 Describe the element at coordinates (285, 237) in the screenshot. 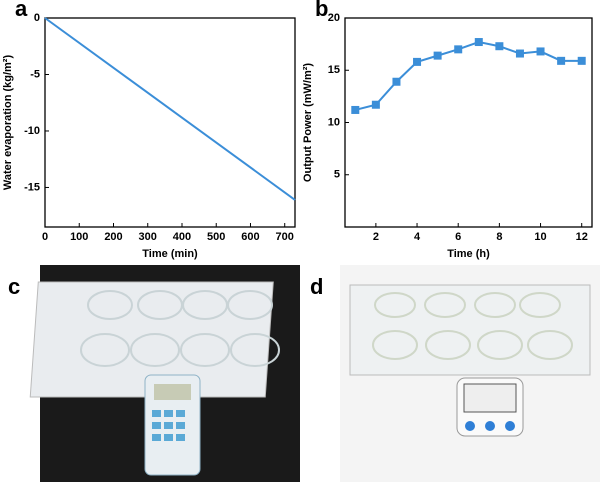

I see `x-tick-label: 700` at that location.